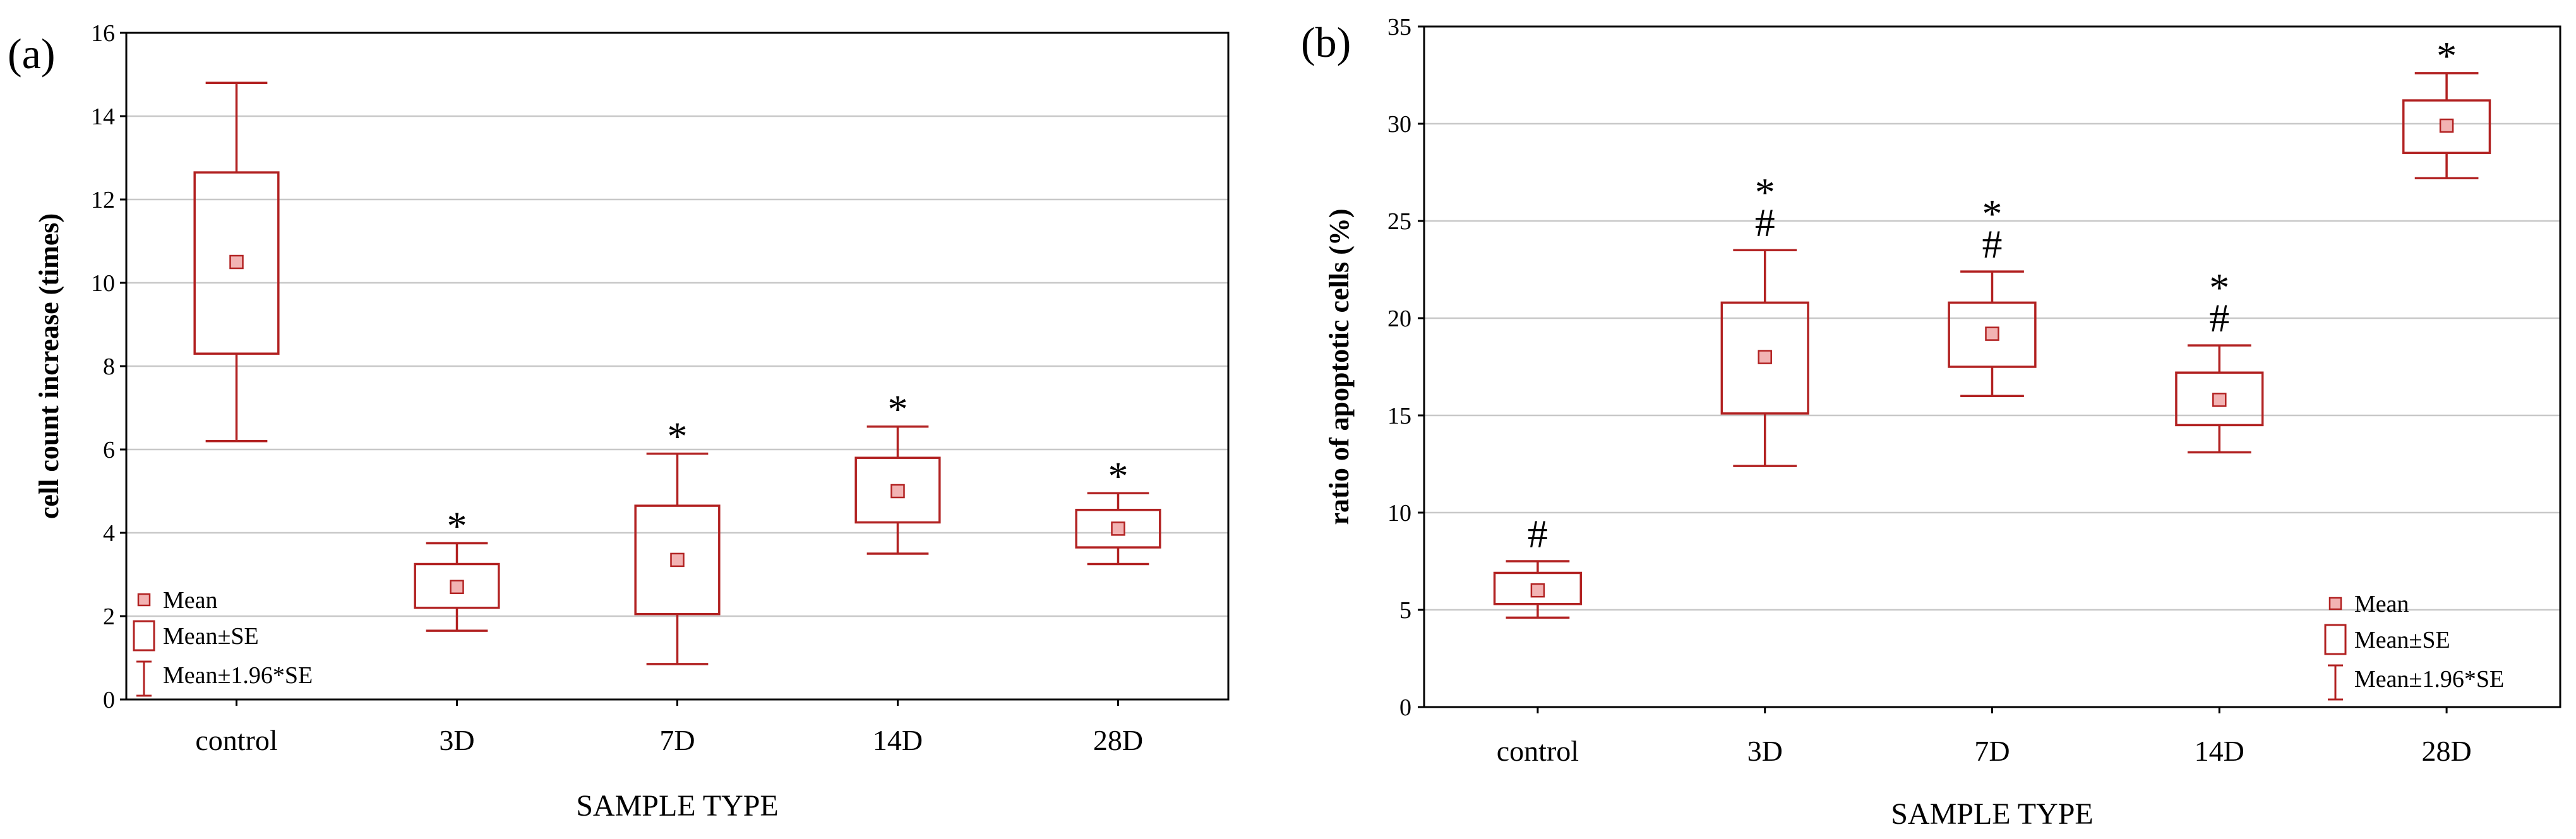 The height and width of the screenshot is (839, 2576). I want to click on box-control, so click(236, 262).